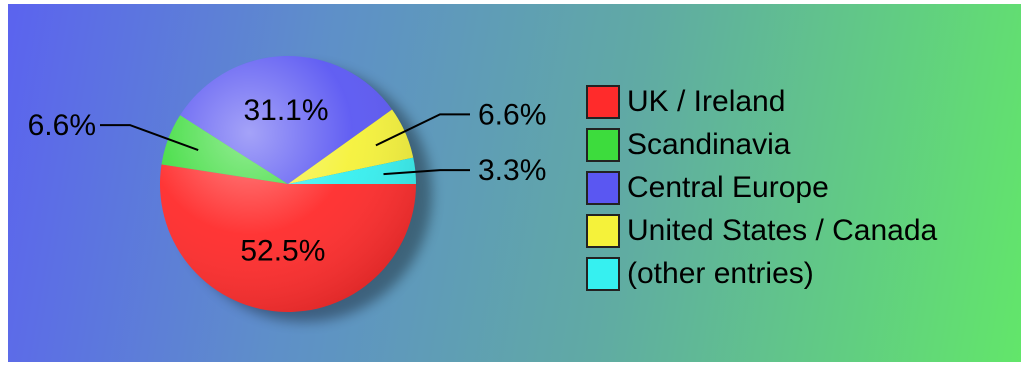 Image resolution: width=1021 pixels, height=368 pixels. I want to click on legend-swatch-scandinavia, so click(603, 144).